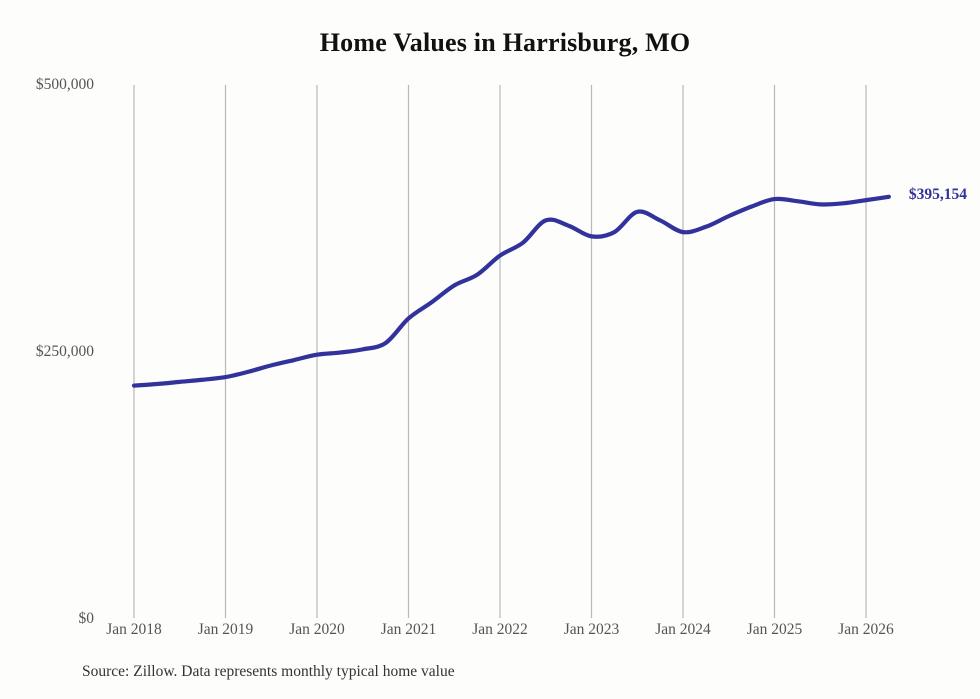 This screenshot has height=699, width=980. What do you see at coordinates (64, 84) in the screenshot?
I see `ytick-label-500000: $500,000` at bounding box center [64, 84].